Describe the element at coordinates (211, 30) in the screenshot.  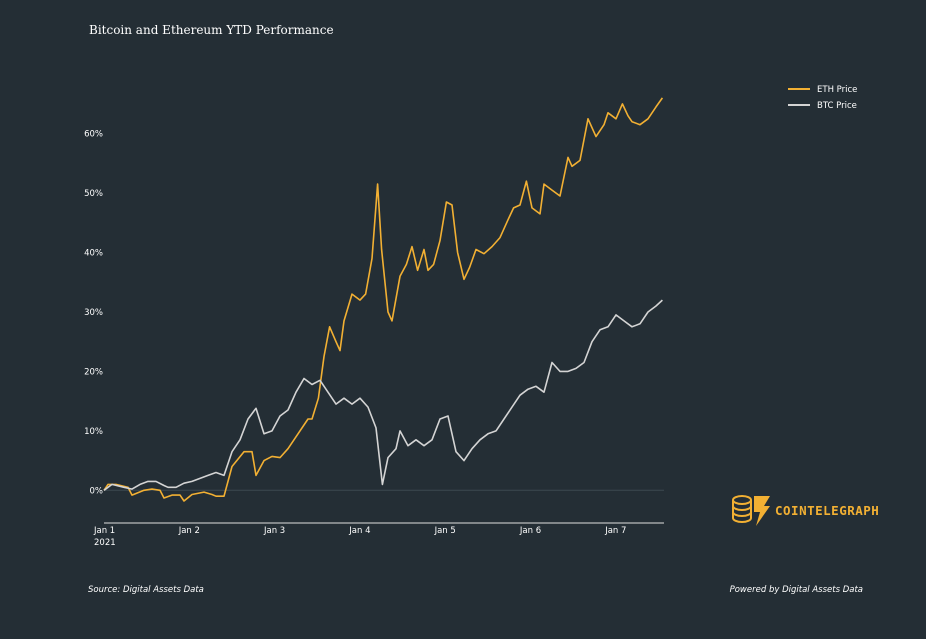
I see `chart-title: Bitcoin and Ethereum YTD Performance` at that location.